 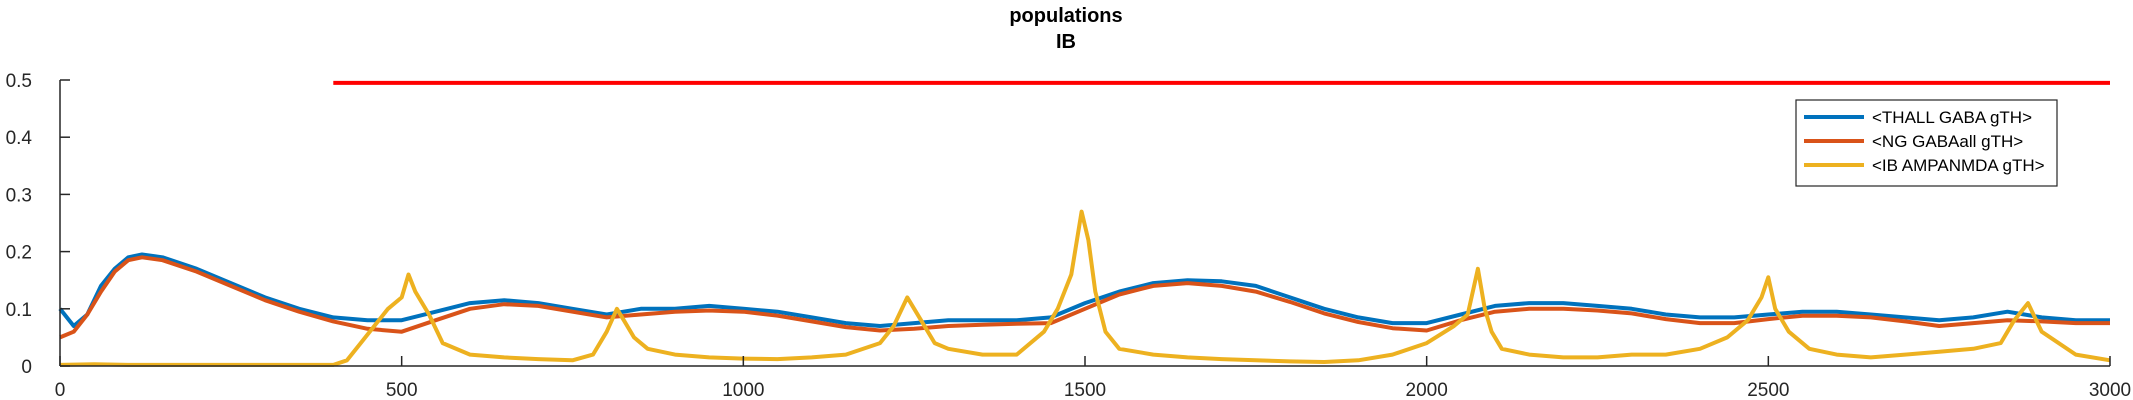 What do you see at coordinates (19, 138) in the screenshot?
I see `y-tick-label: 0.4` at bounding box center [19, 138].